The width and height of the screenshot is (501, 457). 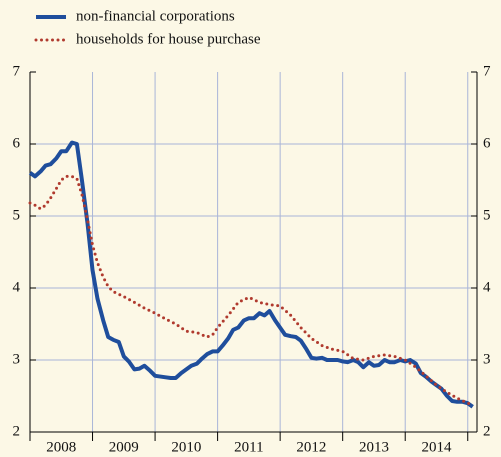 What do you see at coordinates (17, 71) in the screenshot?
I see `y-tick-label: 7` at bounding box center [17, 71].